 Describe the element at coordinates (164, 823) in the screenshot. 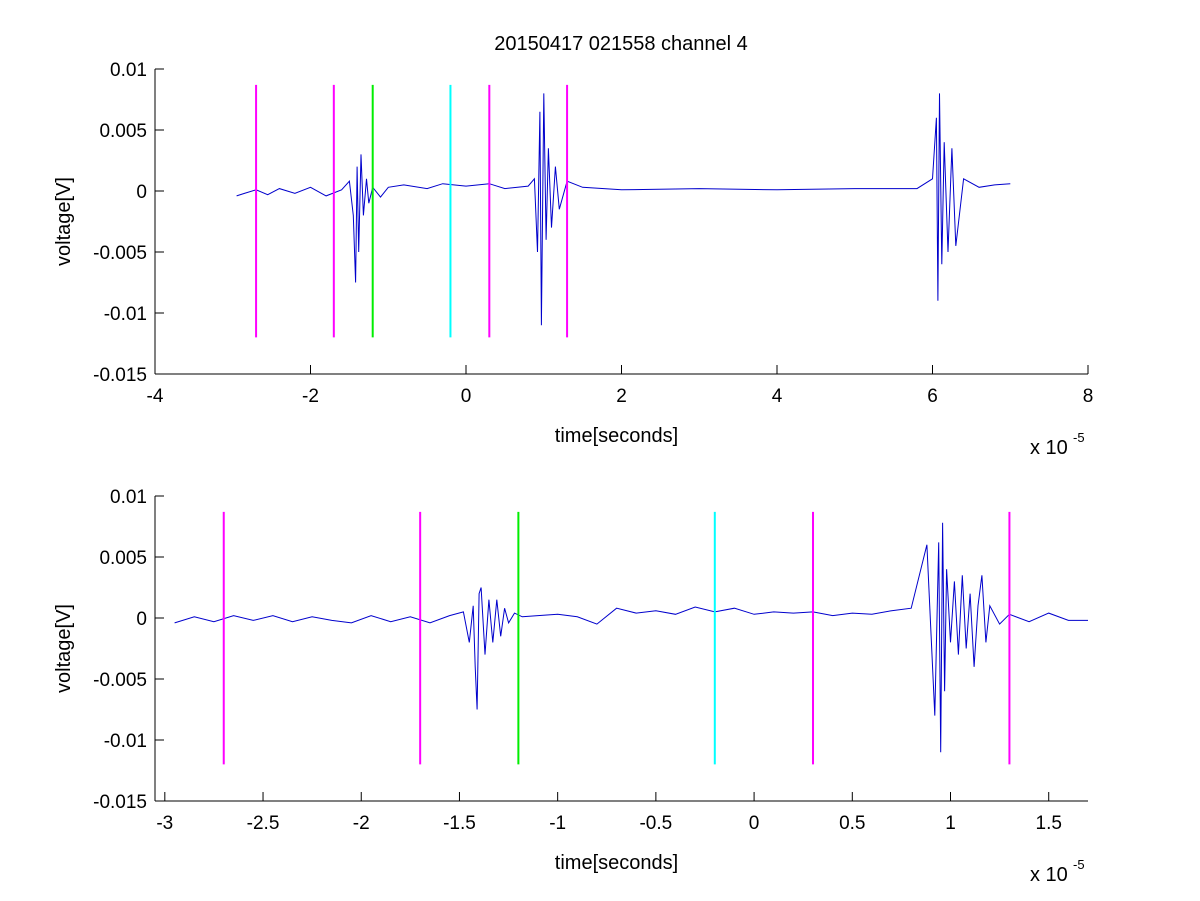

I see `x-tick-label: -3` at that location.